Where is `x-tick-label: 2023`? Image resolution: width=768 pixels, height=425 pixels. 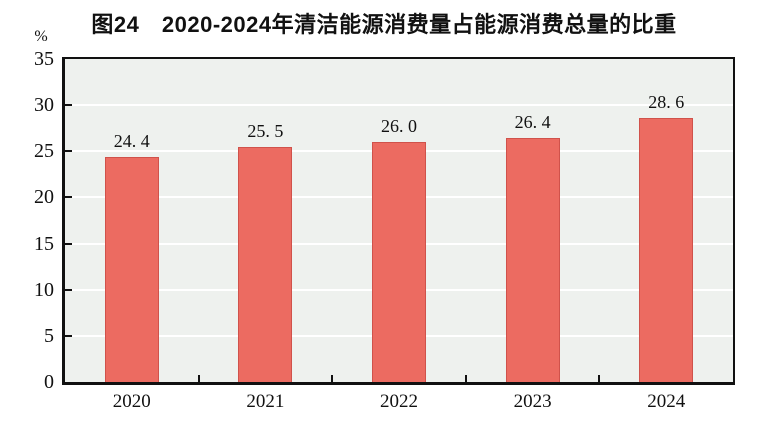
x-tick-label: 2023 is located at coordinates (532, 401).